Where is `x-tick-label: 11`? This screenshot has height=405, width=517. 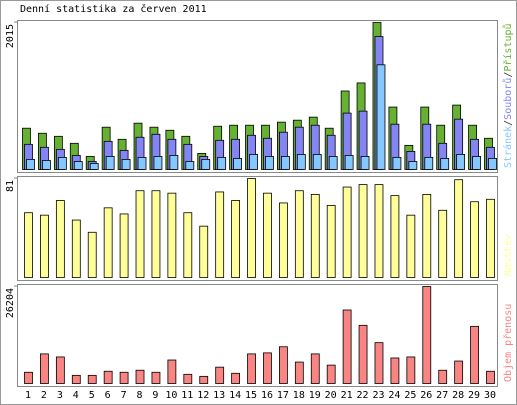 x-tick-label: 11 is located at coordinates (187, 395).